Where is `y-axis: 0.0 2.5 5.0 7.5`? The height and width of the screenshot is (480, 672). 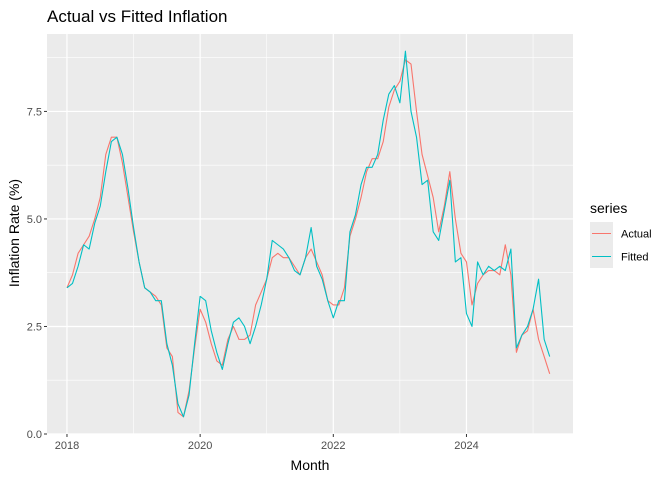 y-axis: 0.0 2.5 5.0 7.5 is located at coordinates (37, 273).